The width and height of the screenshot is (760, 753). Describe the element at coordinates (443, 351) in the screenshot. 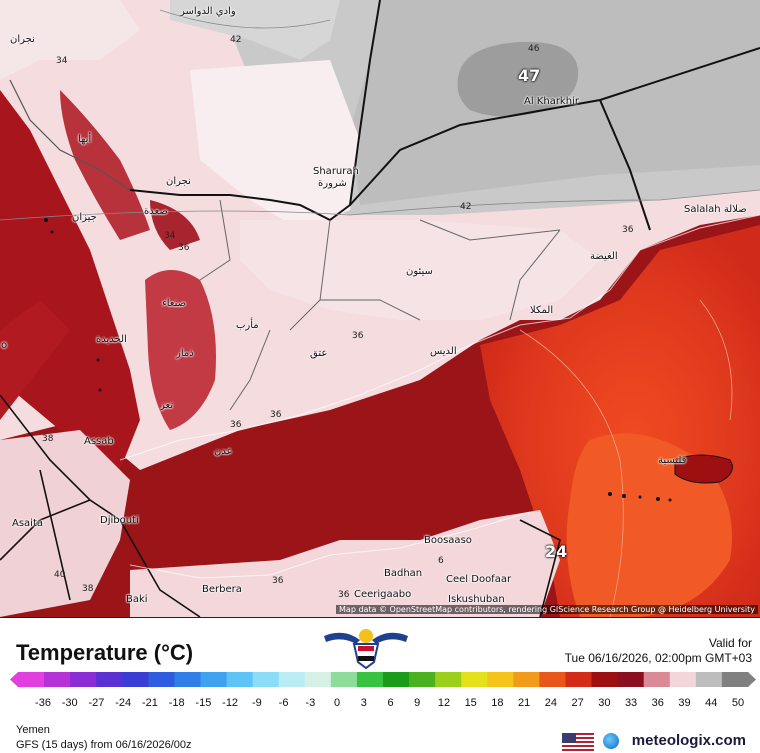

I see `map-label-dis: الديس` at that location.